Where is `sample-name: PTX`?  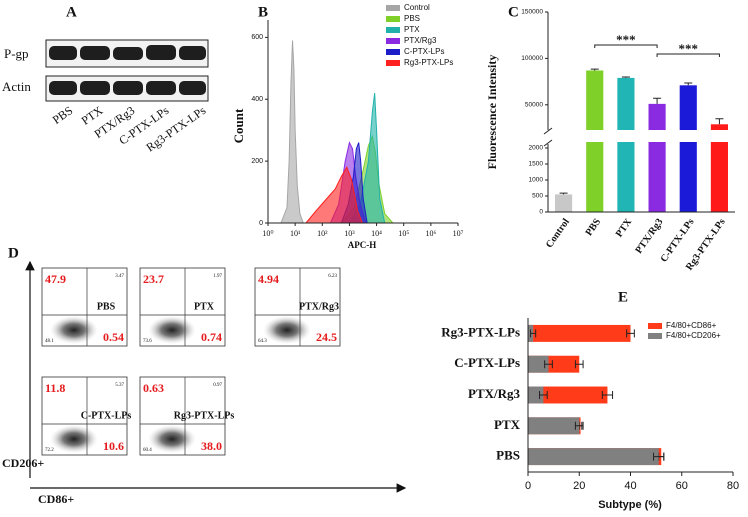
sample-name: PTX is located at coordinates (204, 306).